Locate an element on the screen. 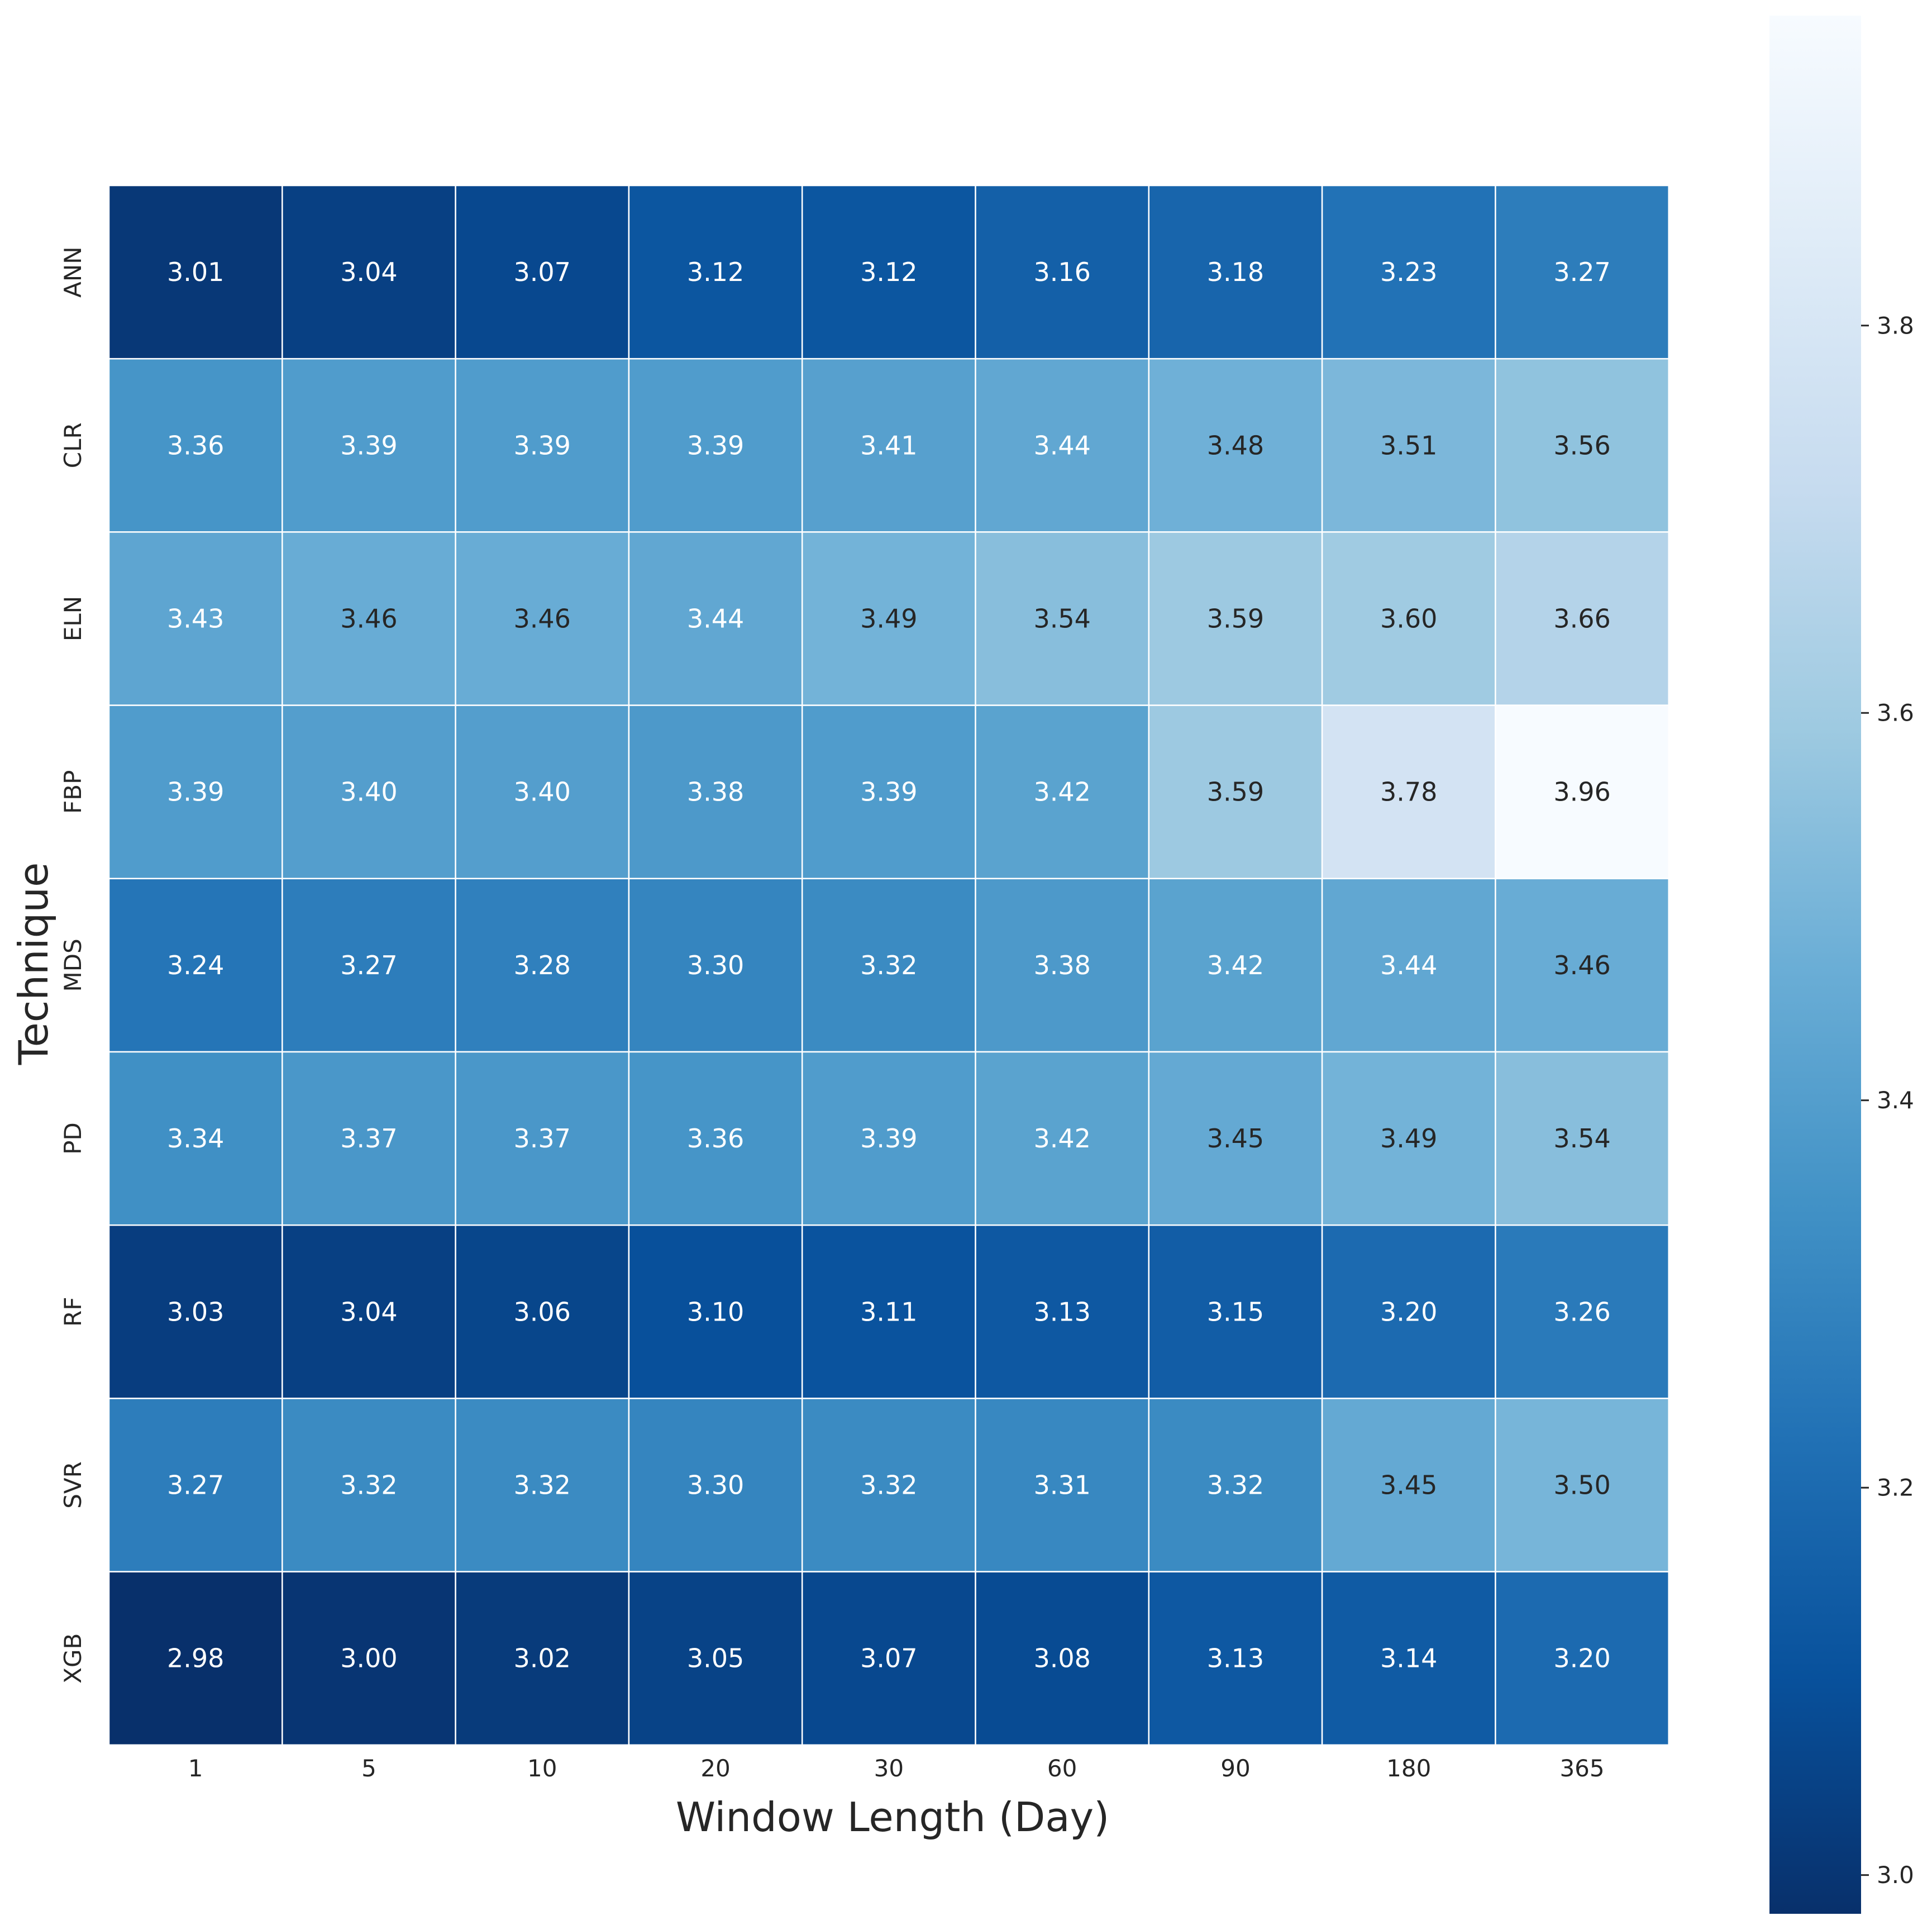  cell-value-label: 3.15 is located at coordinates (1235, 1312).